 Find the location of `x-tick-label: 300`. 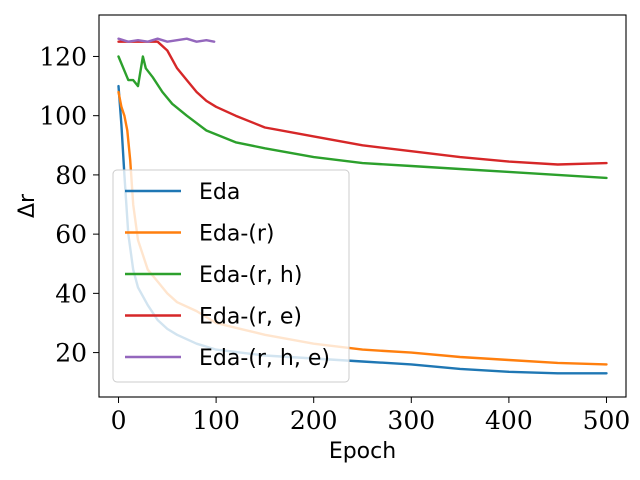

x-tick-label: 300 is located at coordinates (411, 420).